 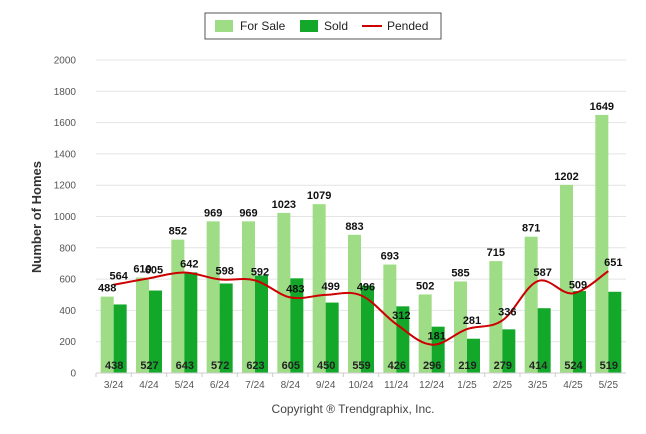 What do you see at coordinates (460, 273) in the screenshot?
I see `for-sale-value-label: 585` at bounding box center [460, 273].